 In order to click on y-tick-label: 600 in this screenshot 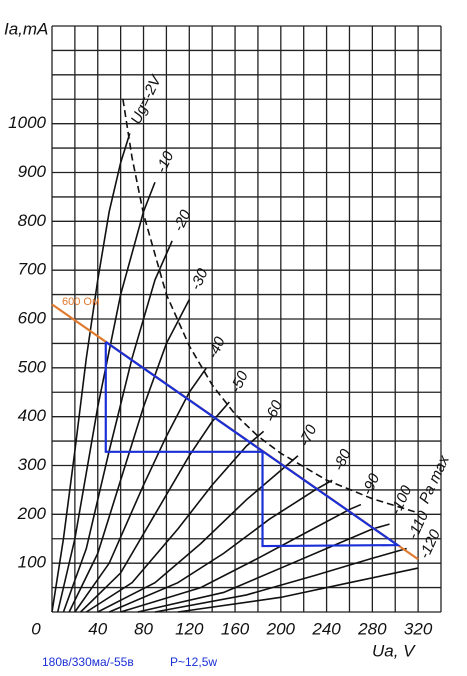, I will do `click(32, 317)`.